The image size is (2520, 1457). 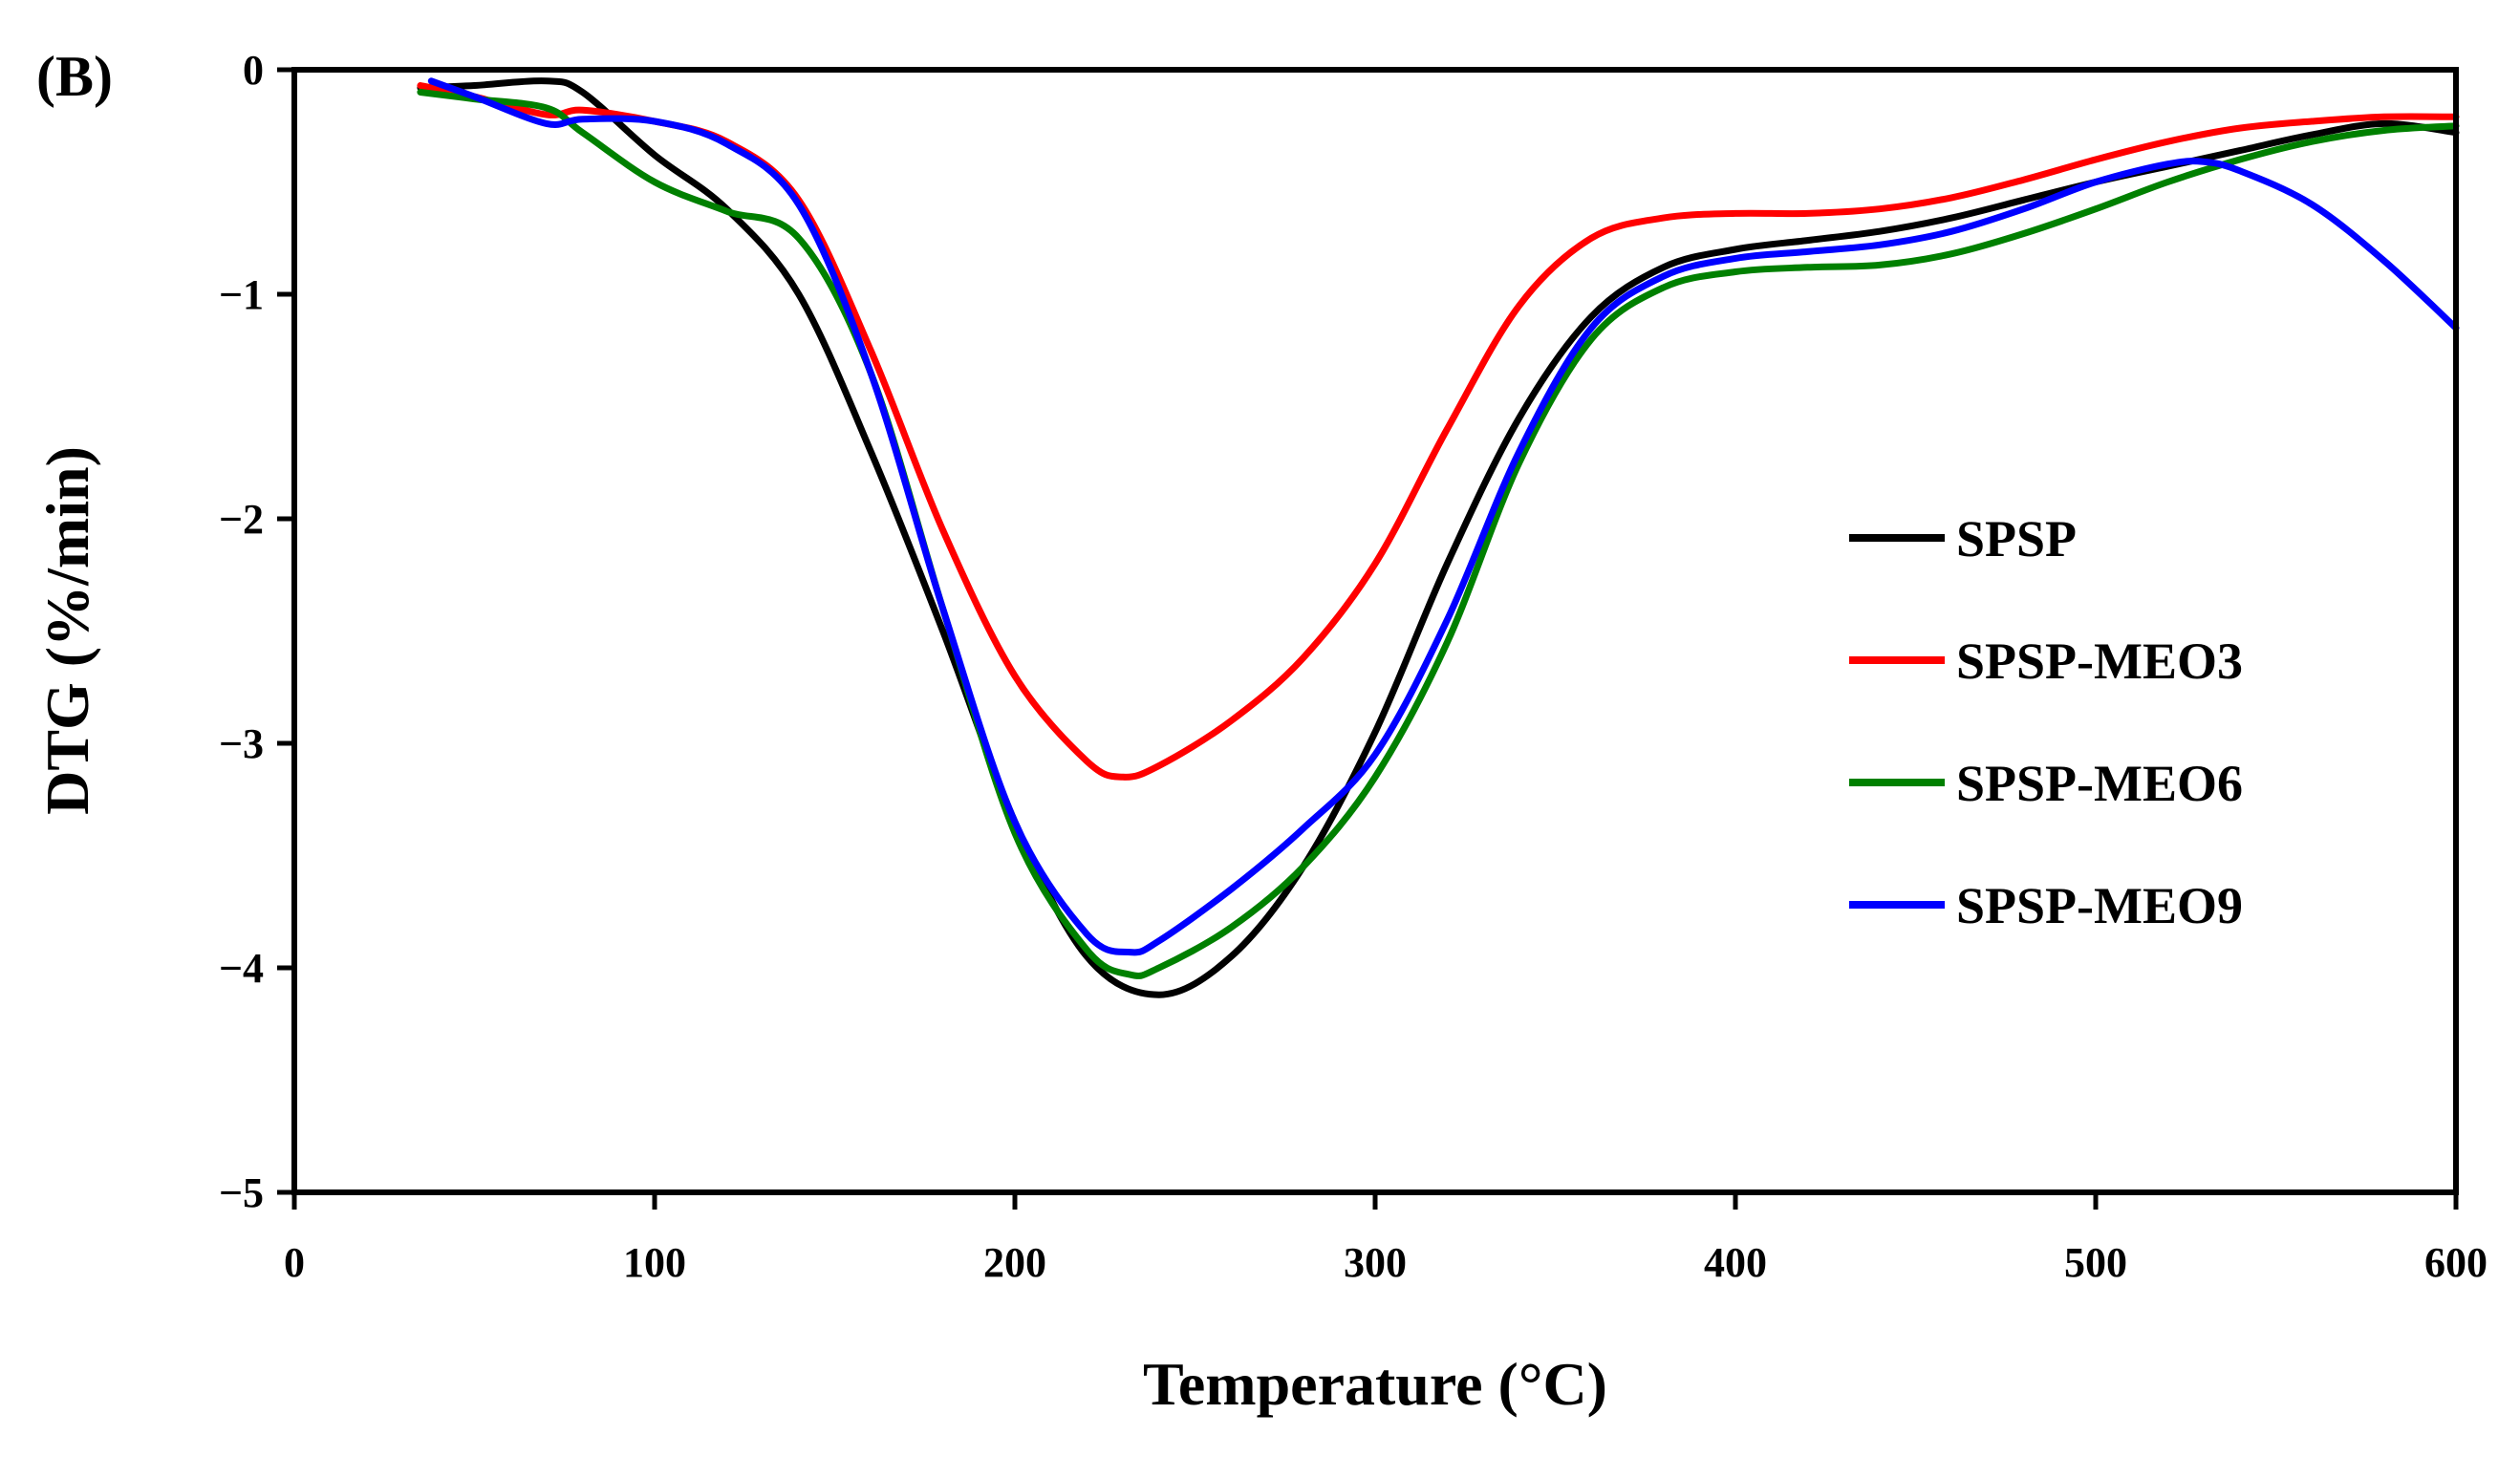 What do you see at coordinates (2456, 1262) in the screenshot?
I see `x-tick-label: 600` at bounding box center [2456, 1262].